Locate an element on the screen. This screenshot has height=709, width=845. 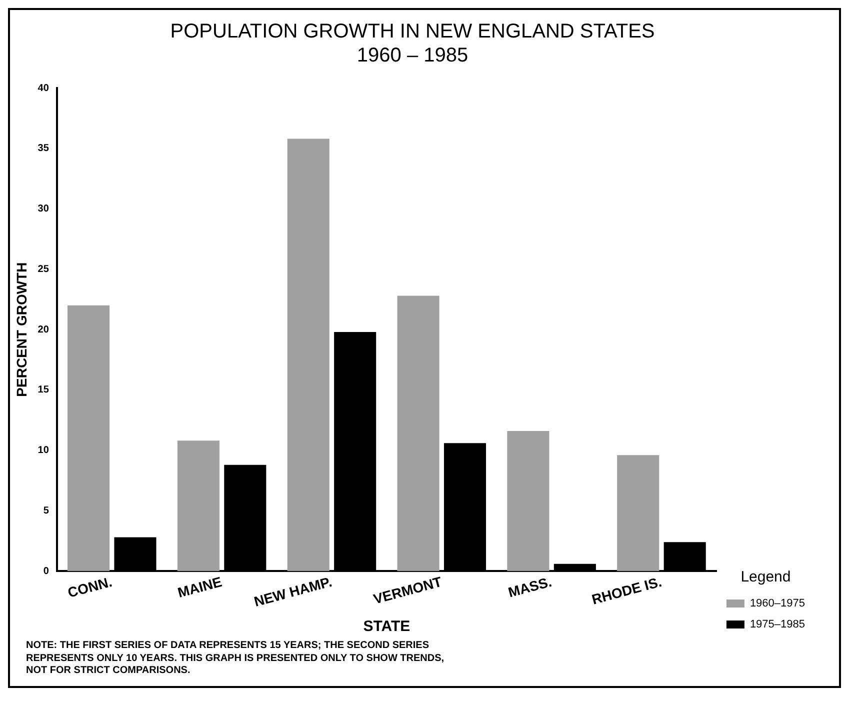
y-tick-label: 20 is located at coordinates (44, 330).